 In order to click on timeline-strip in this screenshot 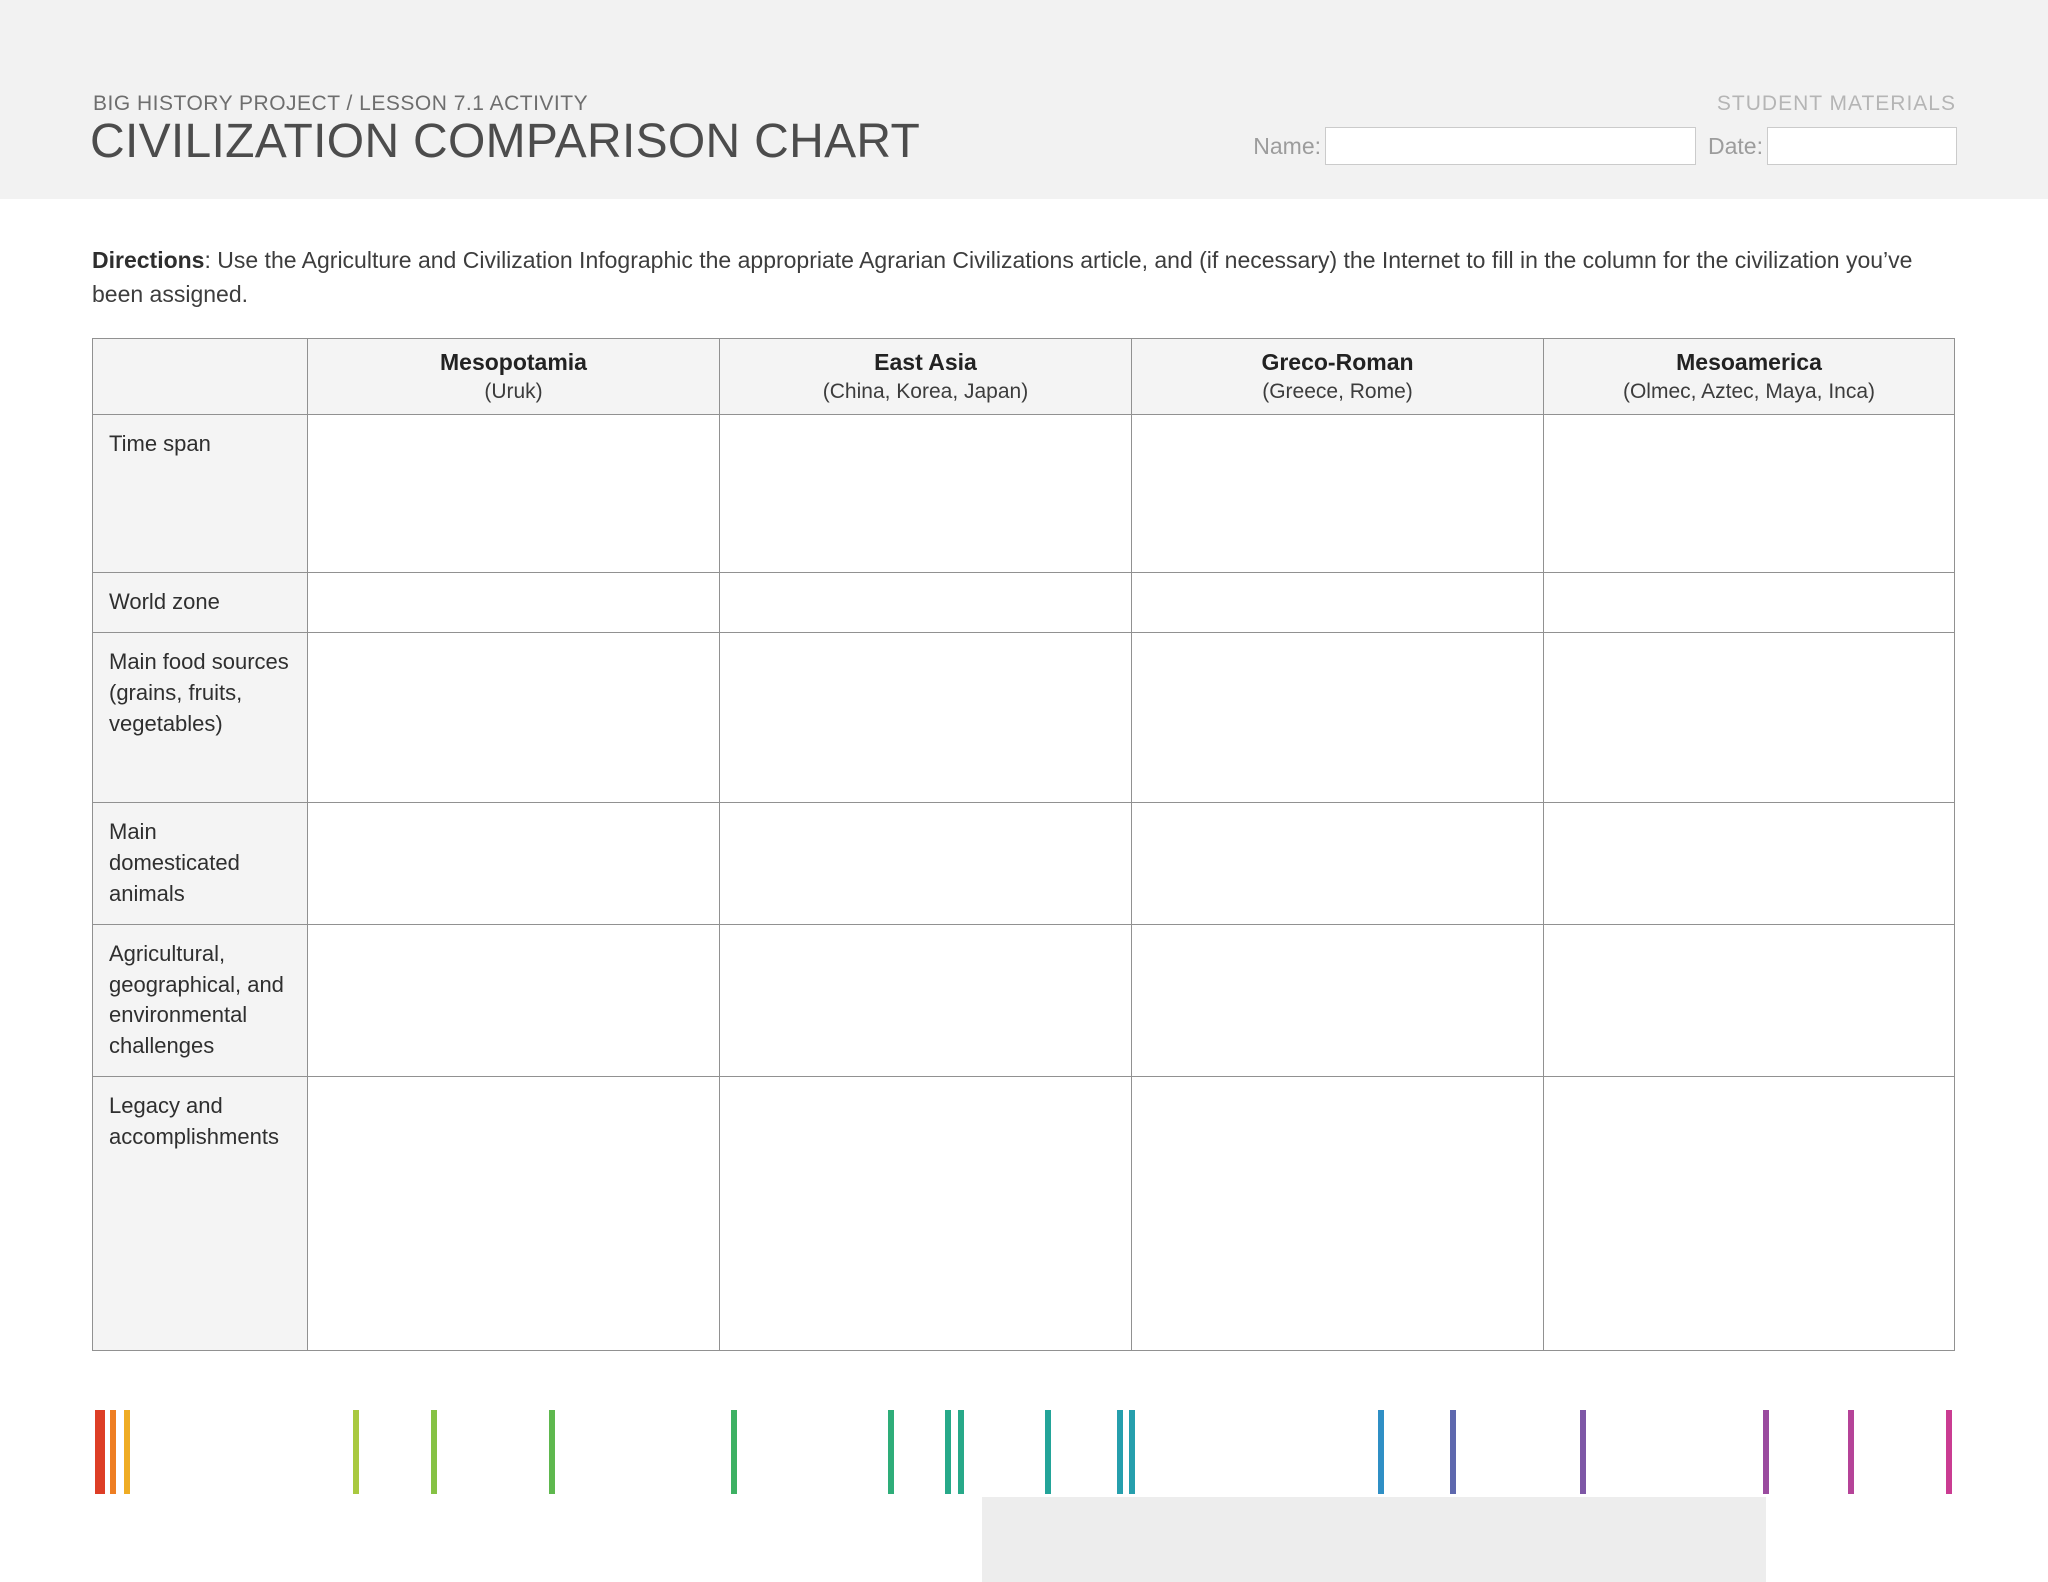, I will do `click(1024, 1452)`.